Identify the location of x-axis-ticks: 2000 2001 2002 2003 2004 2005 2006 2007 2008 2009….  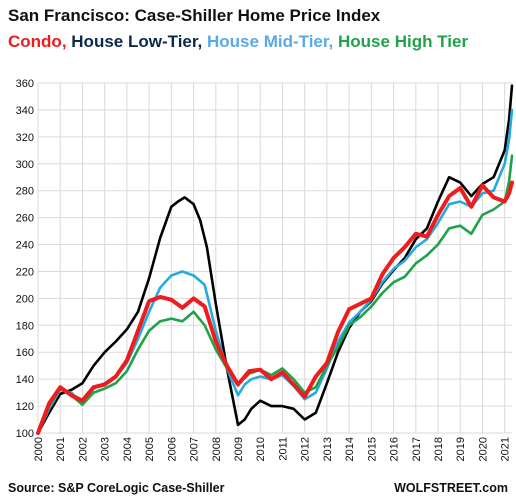
(272, 449).